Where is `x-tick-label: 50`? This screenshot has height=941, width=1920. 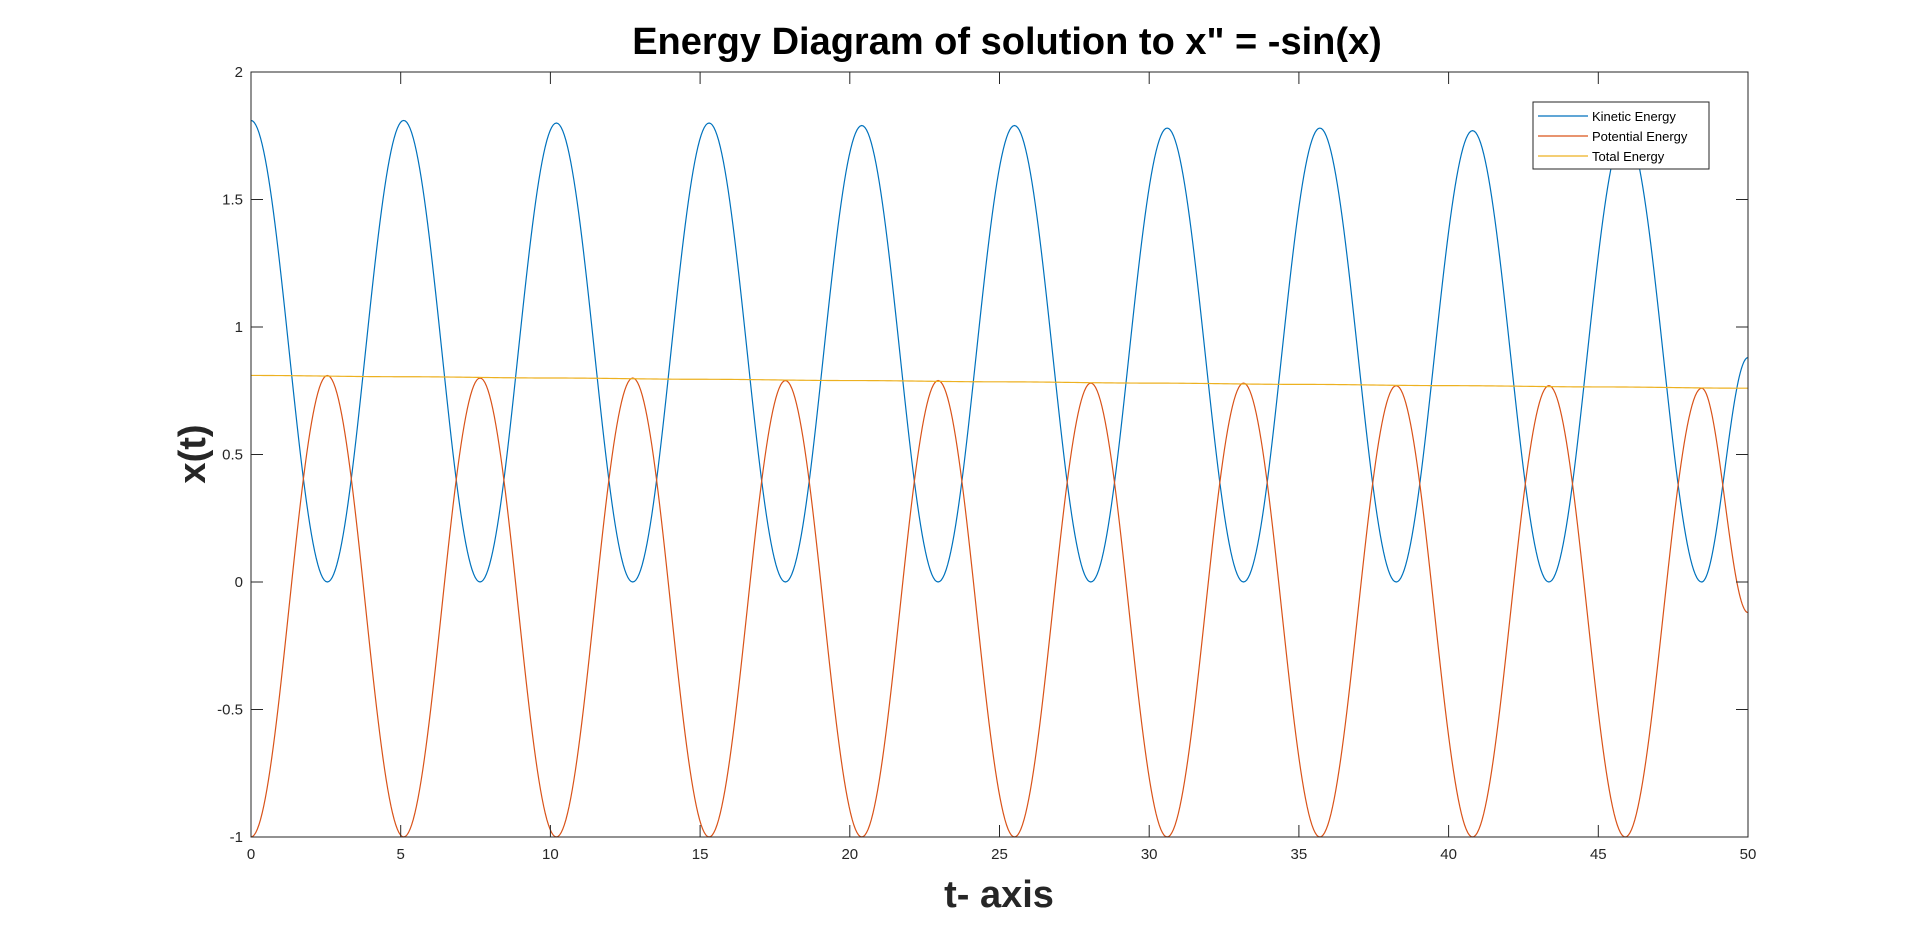 x-tick-label: 50 is located at coordinates (1748, 854).